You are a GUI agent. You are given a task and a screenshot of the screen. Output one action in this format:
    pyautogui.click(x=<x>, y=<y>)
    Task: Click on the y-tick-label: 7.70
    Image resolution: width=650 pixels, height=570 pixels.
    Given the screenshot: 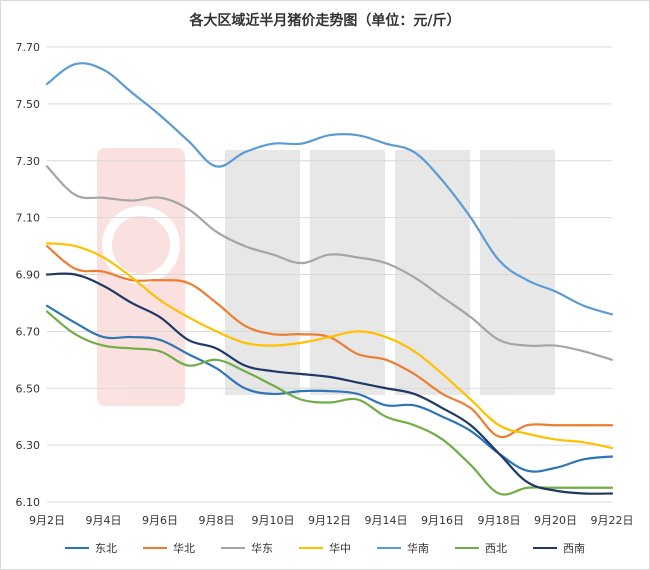 What is the action you would take?
    pyautogui.click(x=28, y=47)
    